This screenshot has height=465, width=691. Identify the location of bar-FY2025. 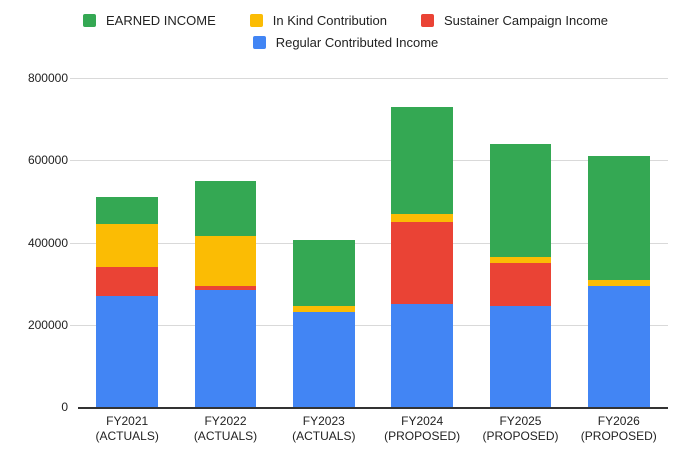
(520, 242).